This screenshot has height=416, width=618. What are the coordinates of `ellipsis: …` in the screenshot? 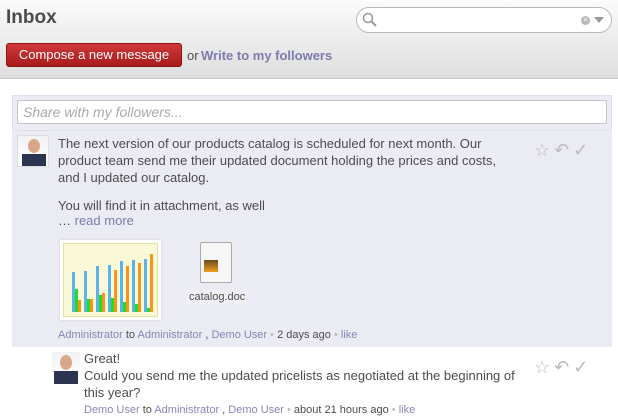 It's located at (64, 220).